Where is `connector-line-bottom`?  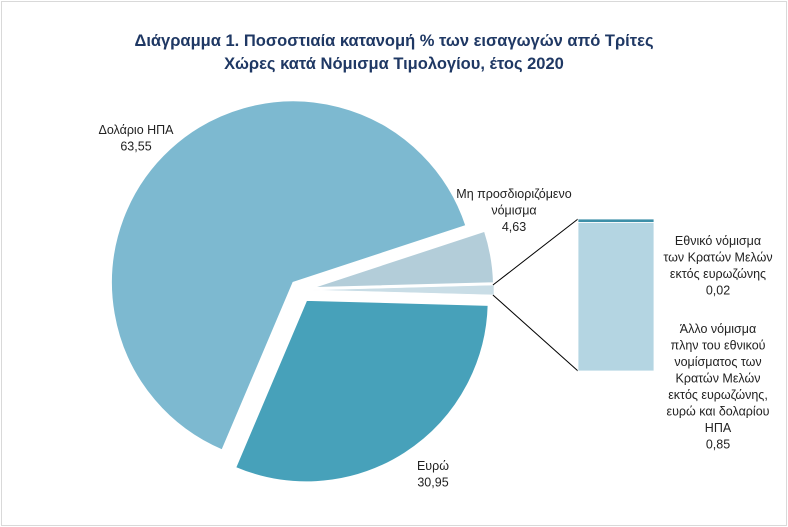
connector-line-bottom is located at coordinates (535, 333).